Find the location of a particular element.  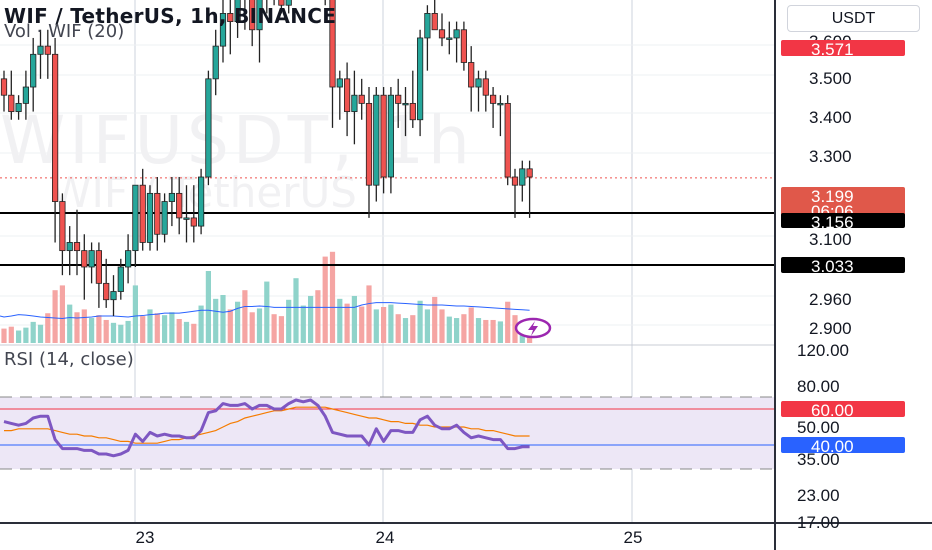

rsi-tick-label: 23.00 is located at coordinates (818, 495).